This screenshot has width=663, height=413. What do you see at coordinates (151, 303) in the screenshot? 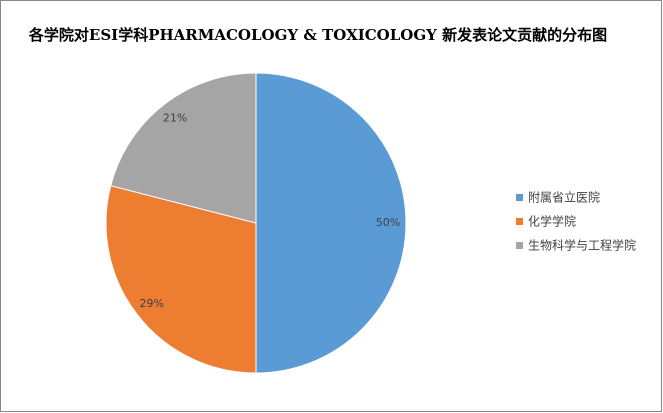
I see `data-label: 29%` at bounding box center [151, 303].